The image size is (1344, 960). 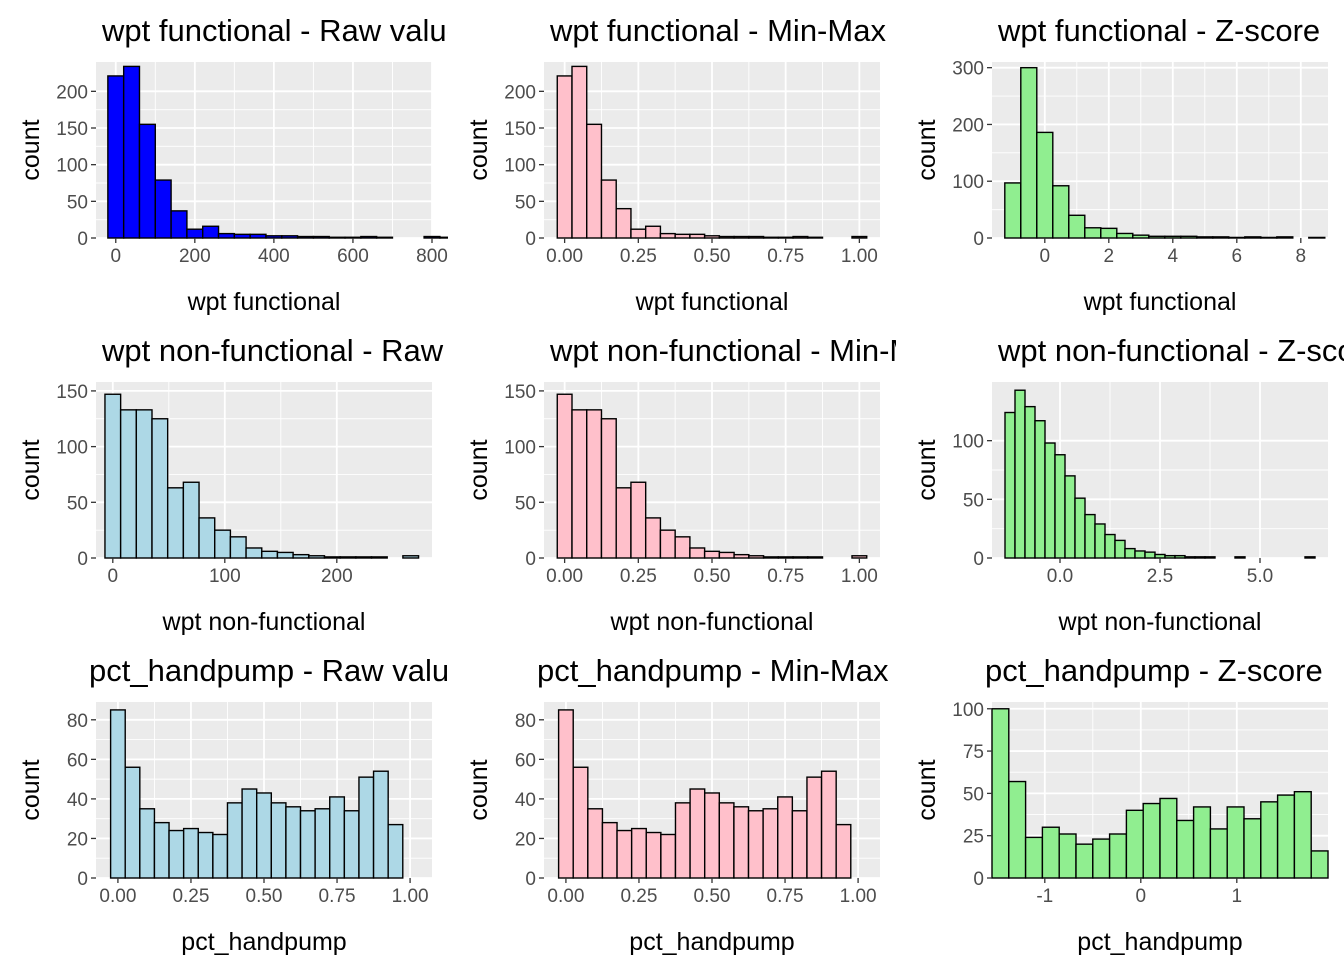 I want to click on chart-title: wpt functional - Raw values, so click(x=274, y=30).